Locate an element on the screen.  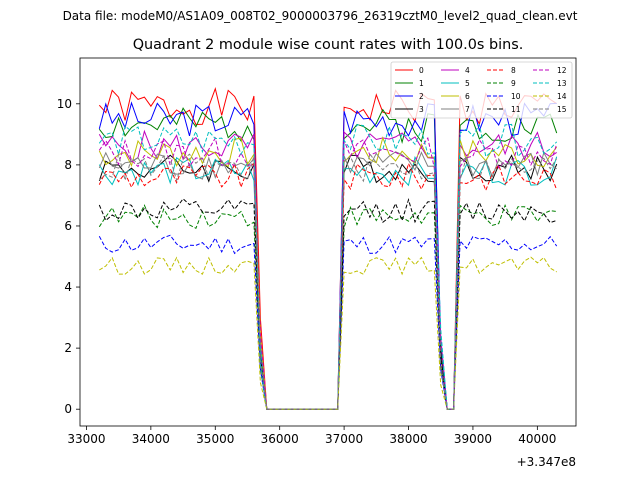
legend-label-3: 3 is located at coordinates (421, 109).